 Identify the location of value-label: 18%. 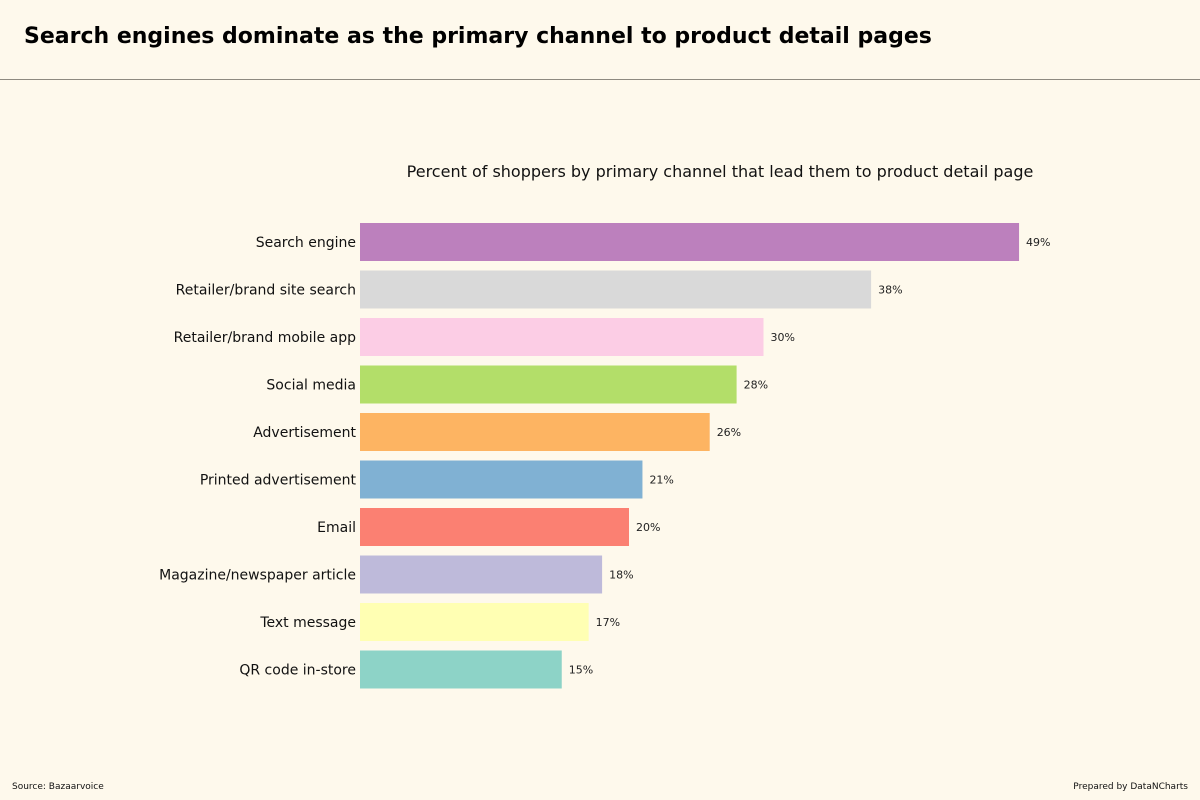
(621, 575).